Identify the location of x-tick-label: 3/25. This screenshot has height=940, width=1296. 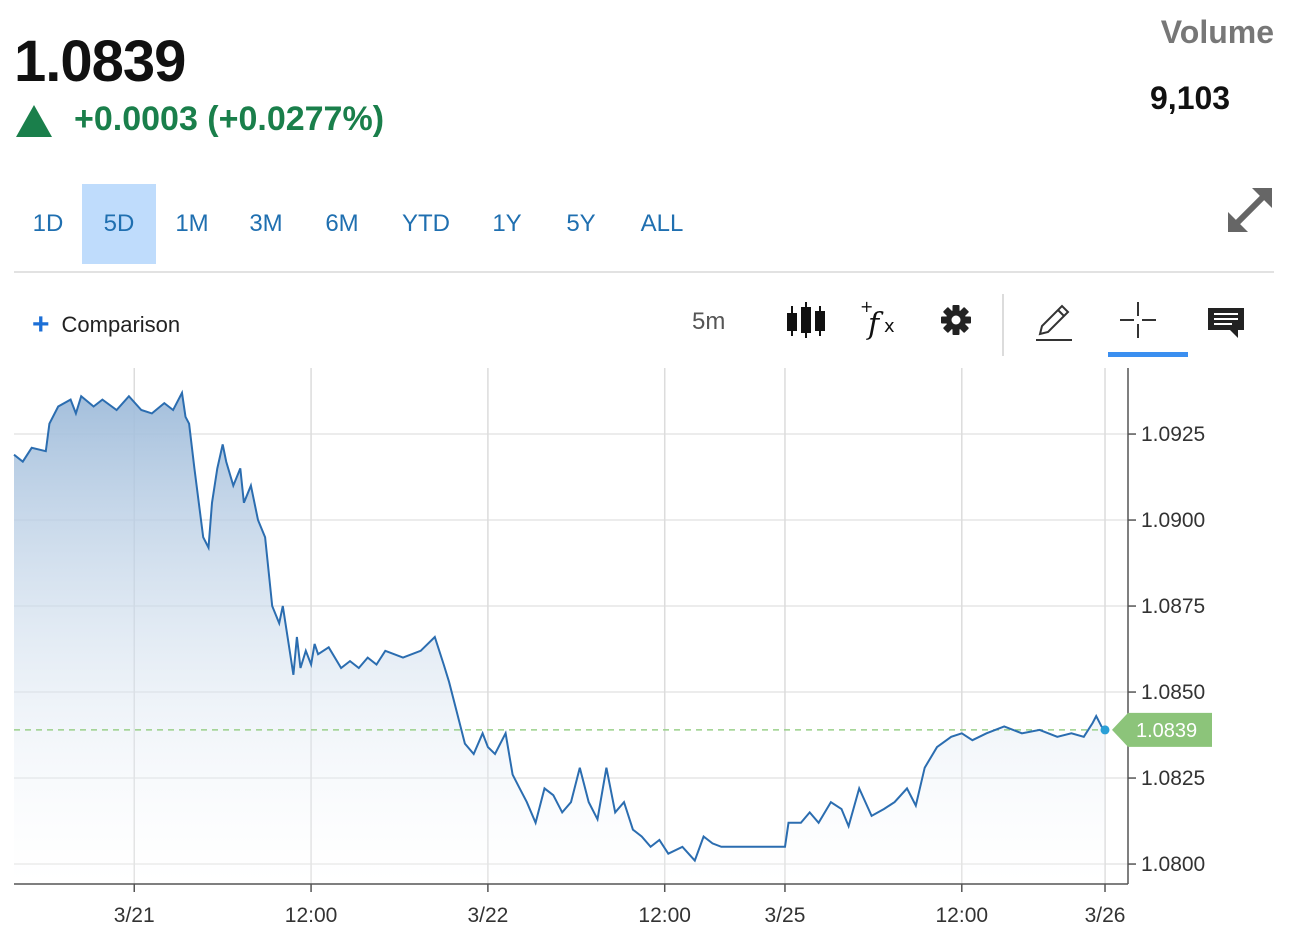
(785, 915).